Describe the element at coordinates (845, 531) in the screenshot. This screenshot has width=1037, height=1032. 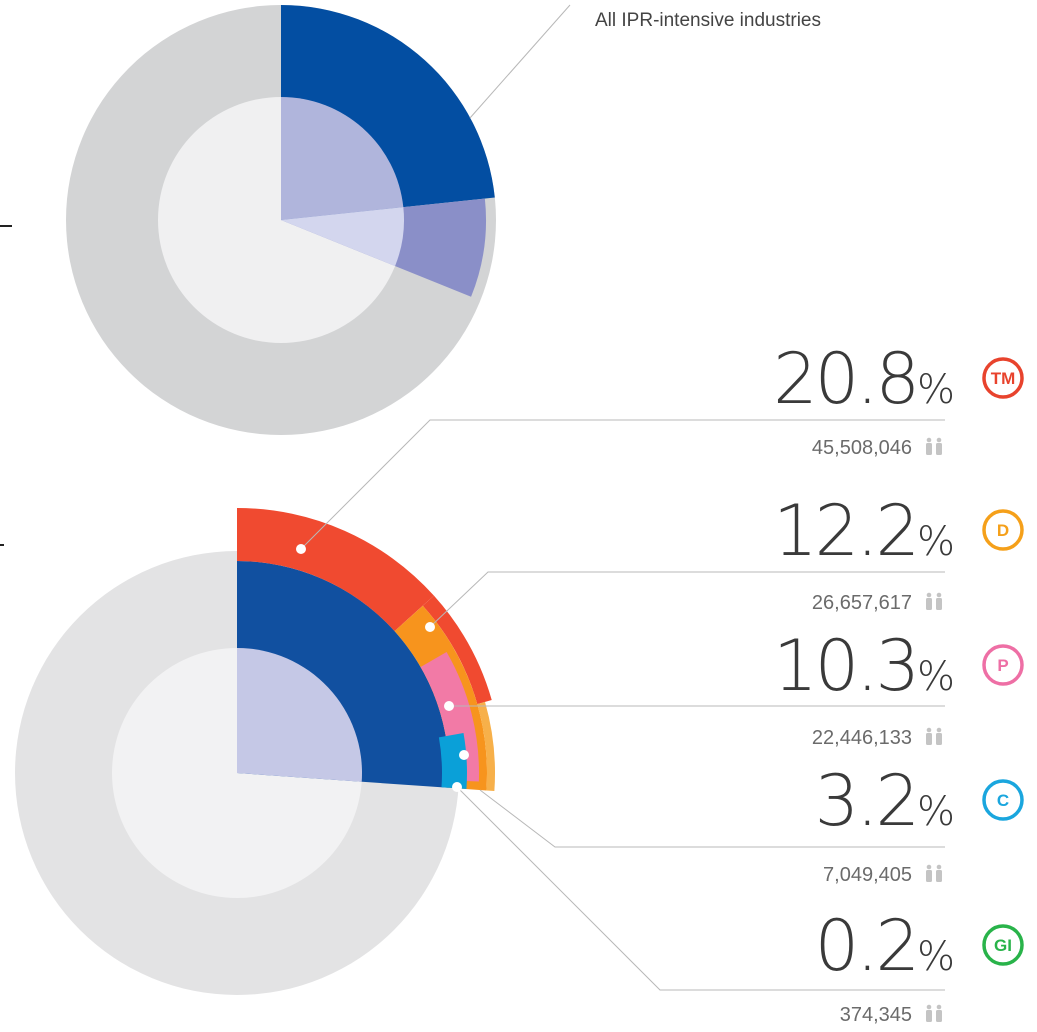
I see `share-value: 12.2` at that location.